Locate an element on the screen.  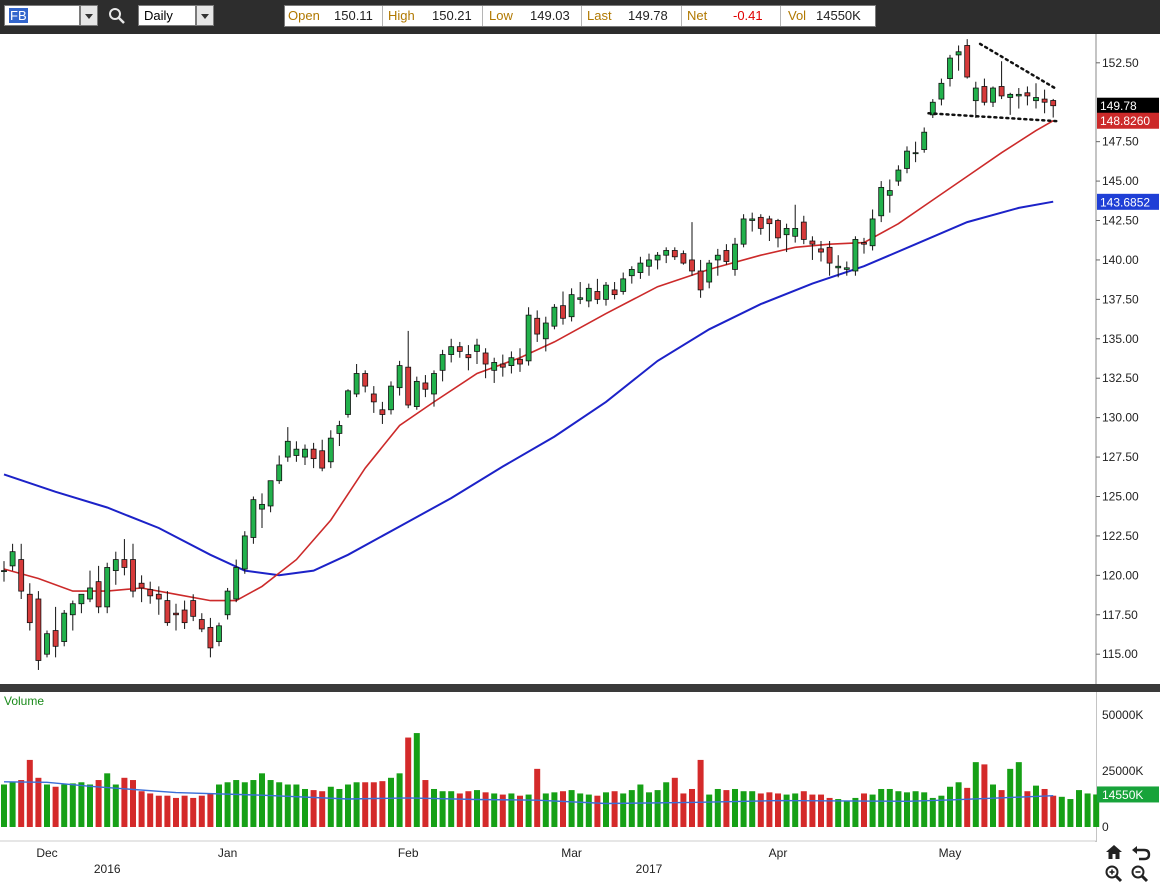
price-tick-label: 147.50 is located at coordinates (1120, 142).